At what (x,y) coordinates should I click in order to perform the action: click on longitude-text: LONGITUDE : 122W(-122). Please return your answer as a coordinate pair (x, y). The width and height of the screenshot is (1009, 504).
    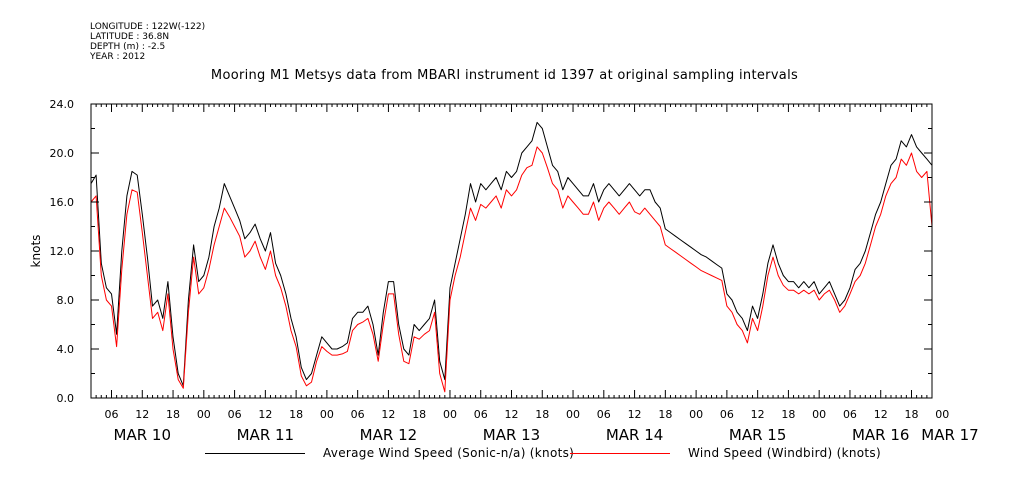
    Looking at the image, I should click on (148, 27).